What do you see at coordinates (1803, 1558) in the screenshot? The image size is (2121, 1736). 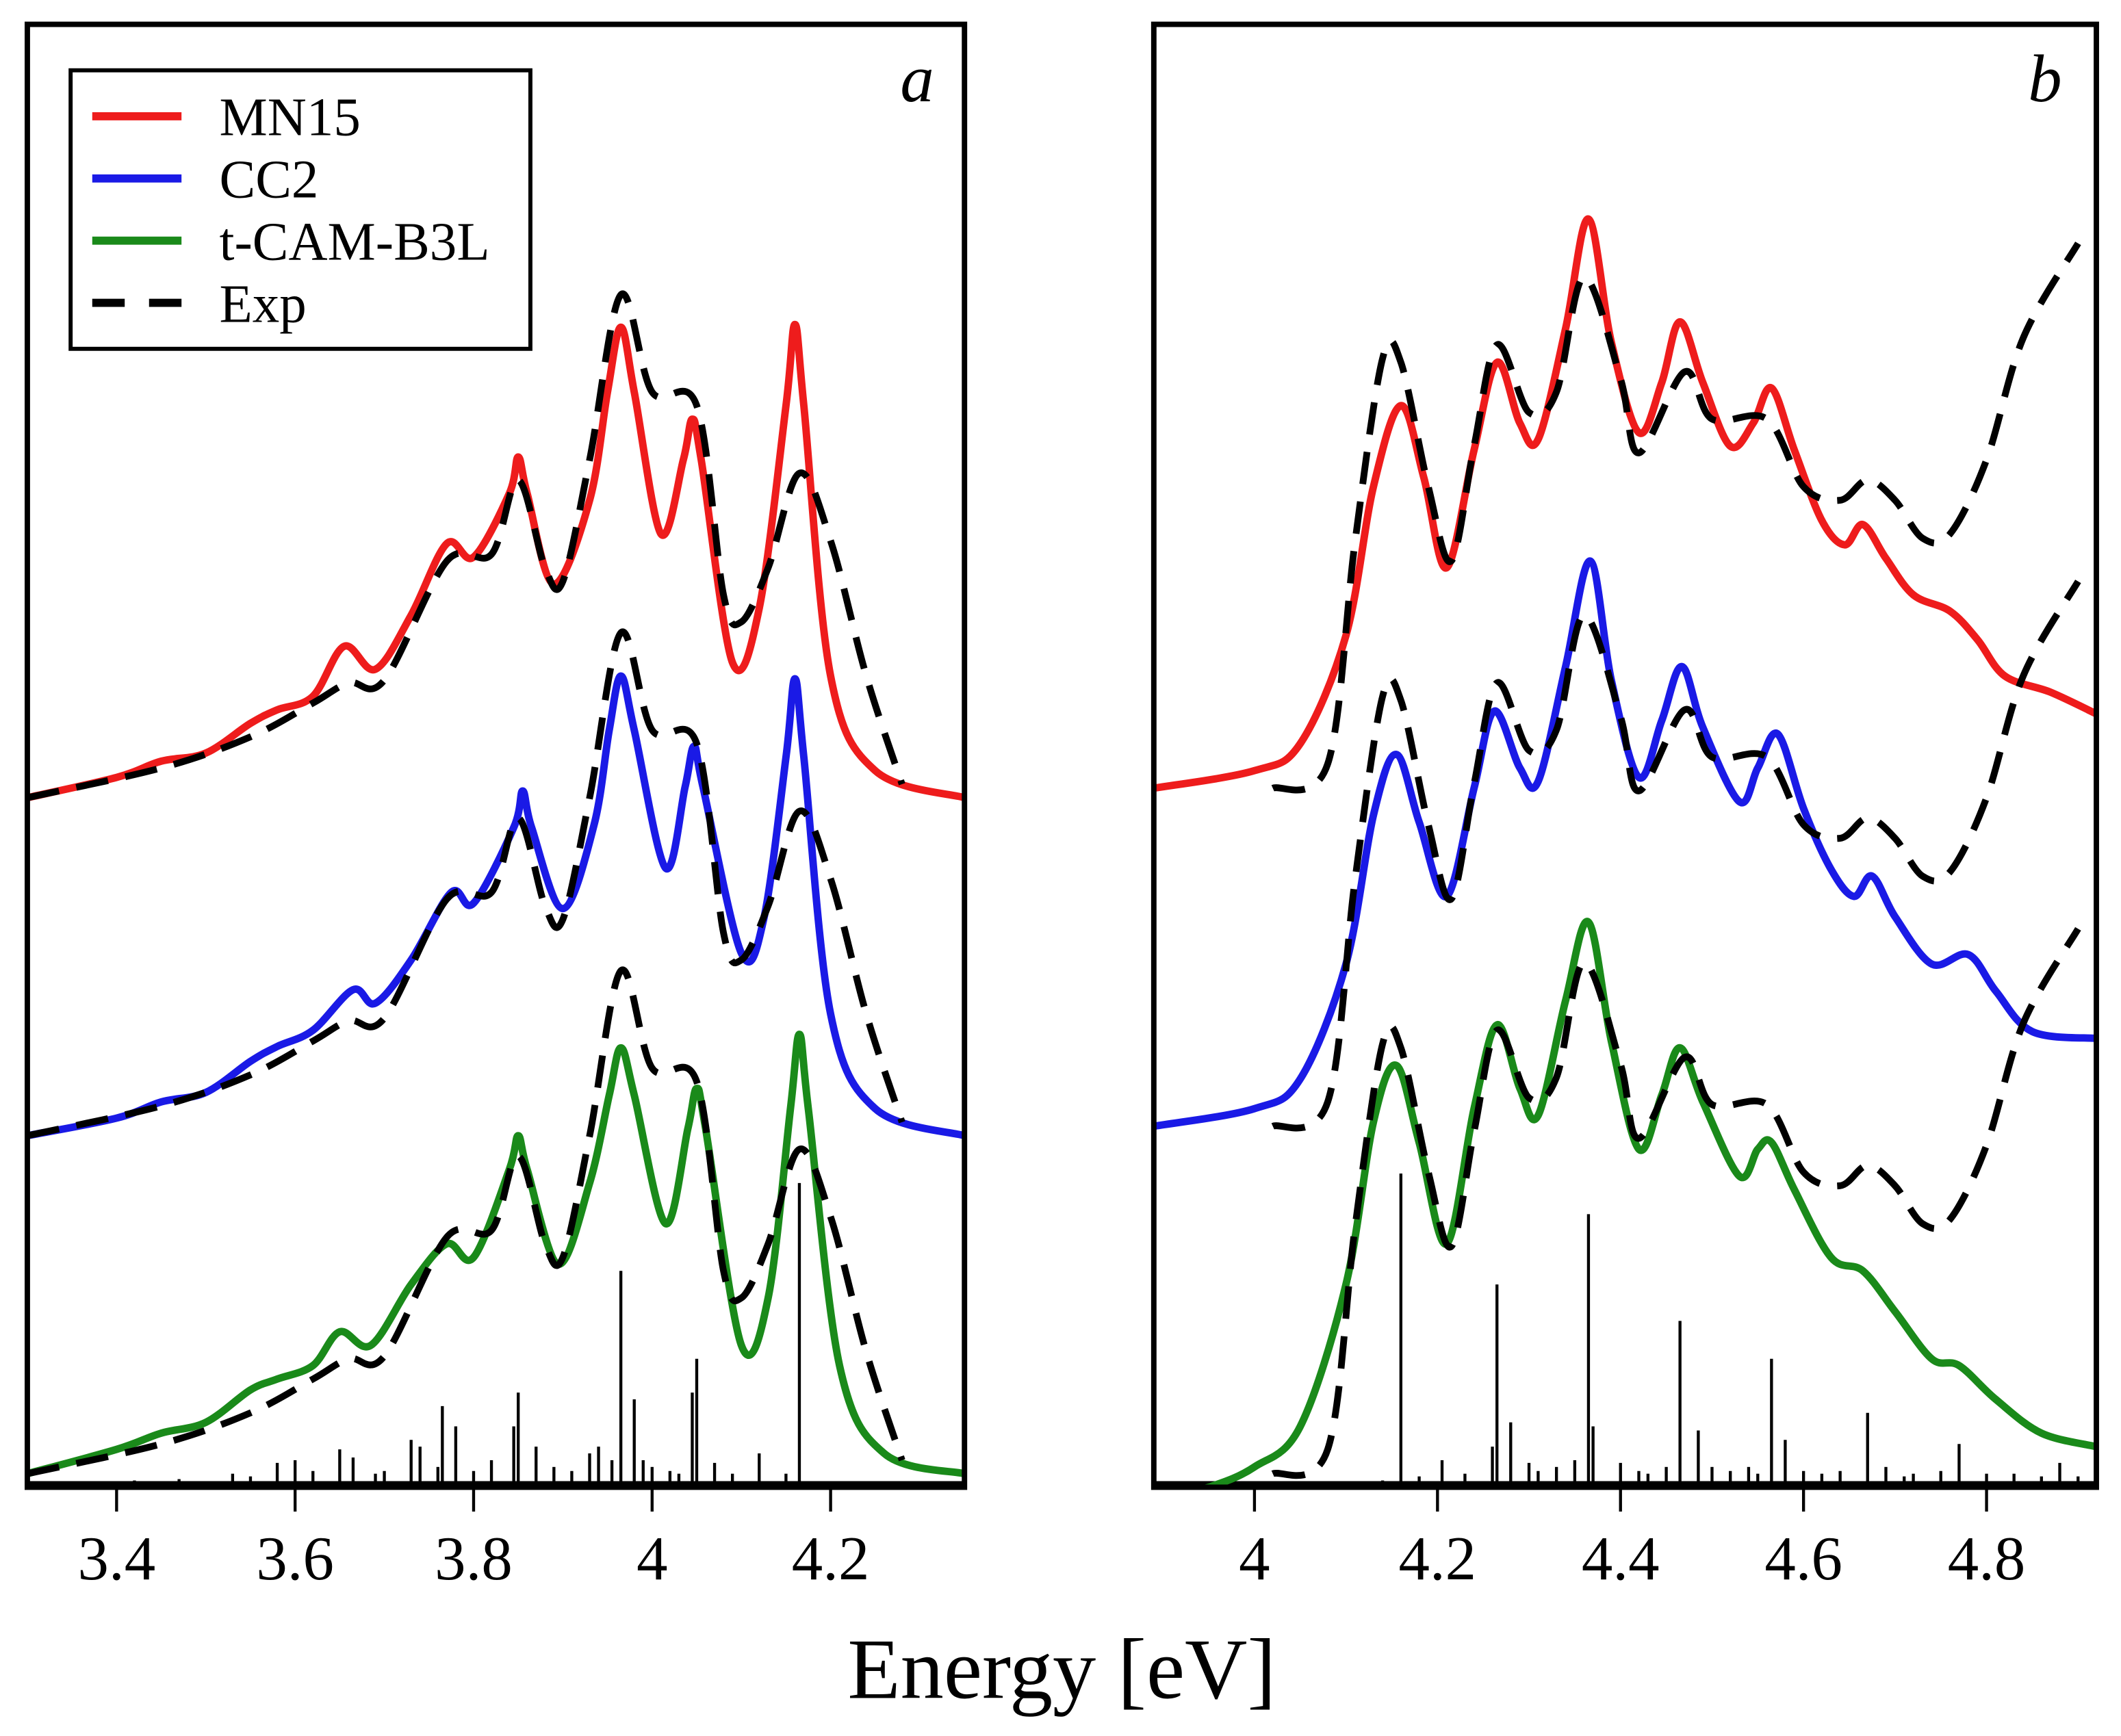 I see `x-tick-label: 4.6` at bounding box center [1803, 1558].